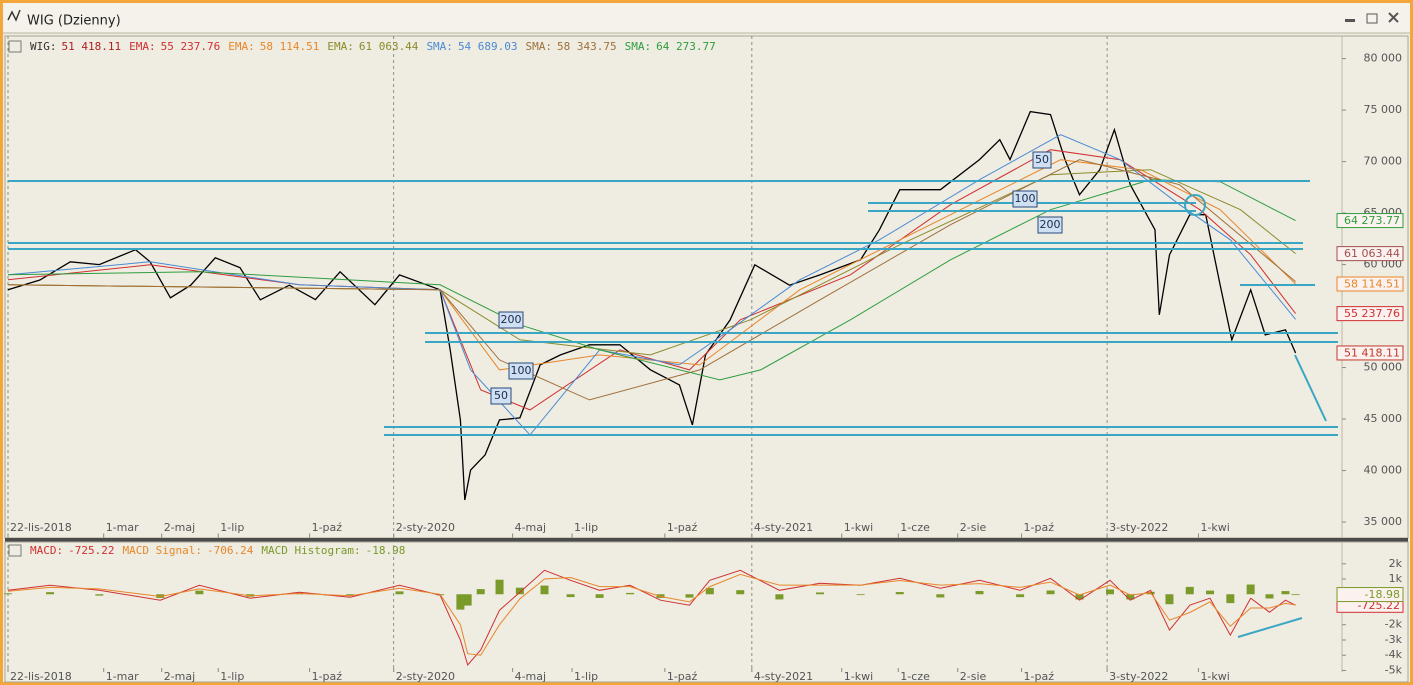 This screenshot has width=1413, height=685. Describe the element at coordinates (915, 527) in the screenshot. I see `x-tick-label: 1-cze` at that location.